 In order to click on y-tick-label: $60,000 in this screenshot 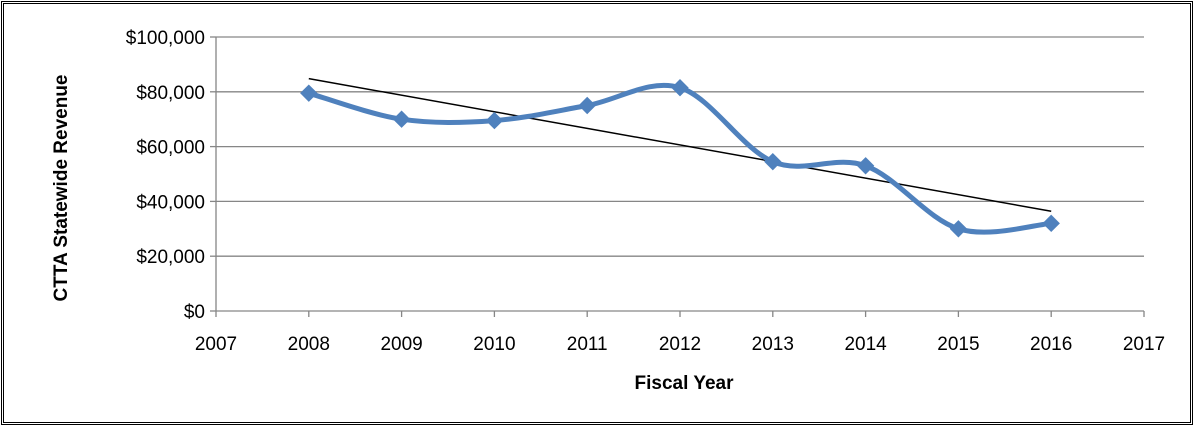, I will do `click(170, 148)`.